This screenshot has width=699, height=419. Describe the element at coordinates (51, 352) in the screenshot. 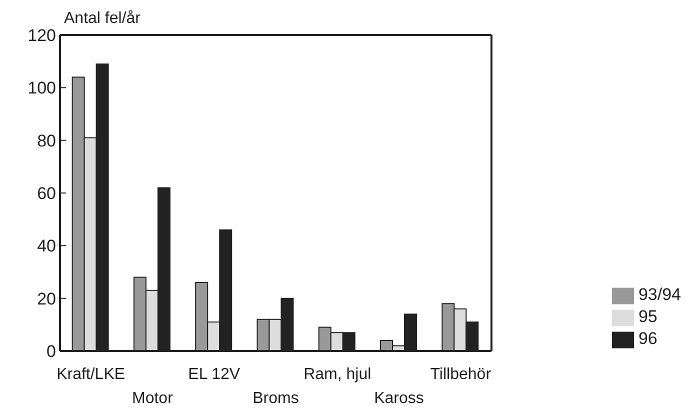

I see `y-tick-label: 0` at that location.